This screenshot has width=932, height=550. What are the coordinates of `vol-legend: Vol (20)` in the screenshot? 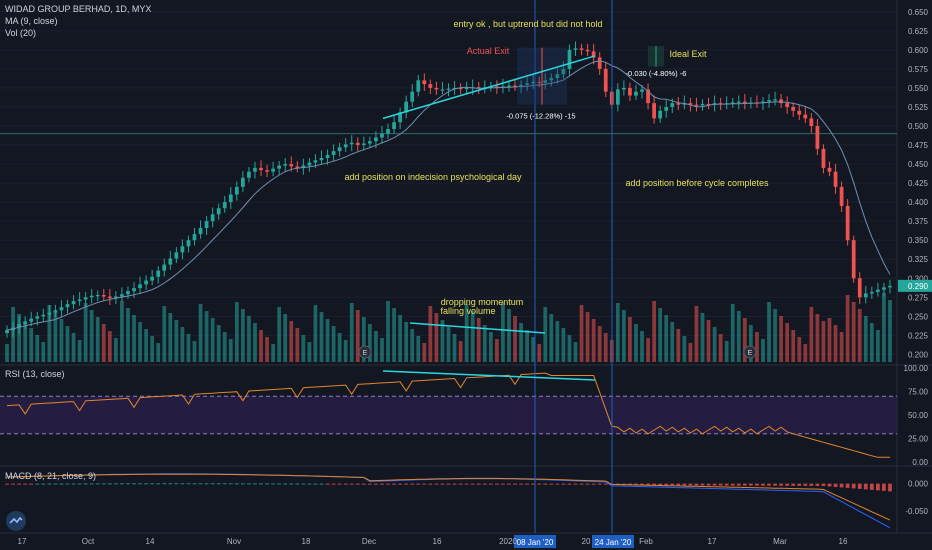 It's located at (21, 33).